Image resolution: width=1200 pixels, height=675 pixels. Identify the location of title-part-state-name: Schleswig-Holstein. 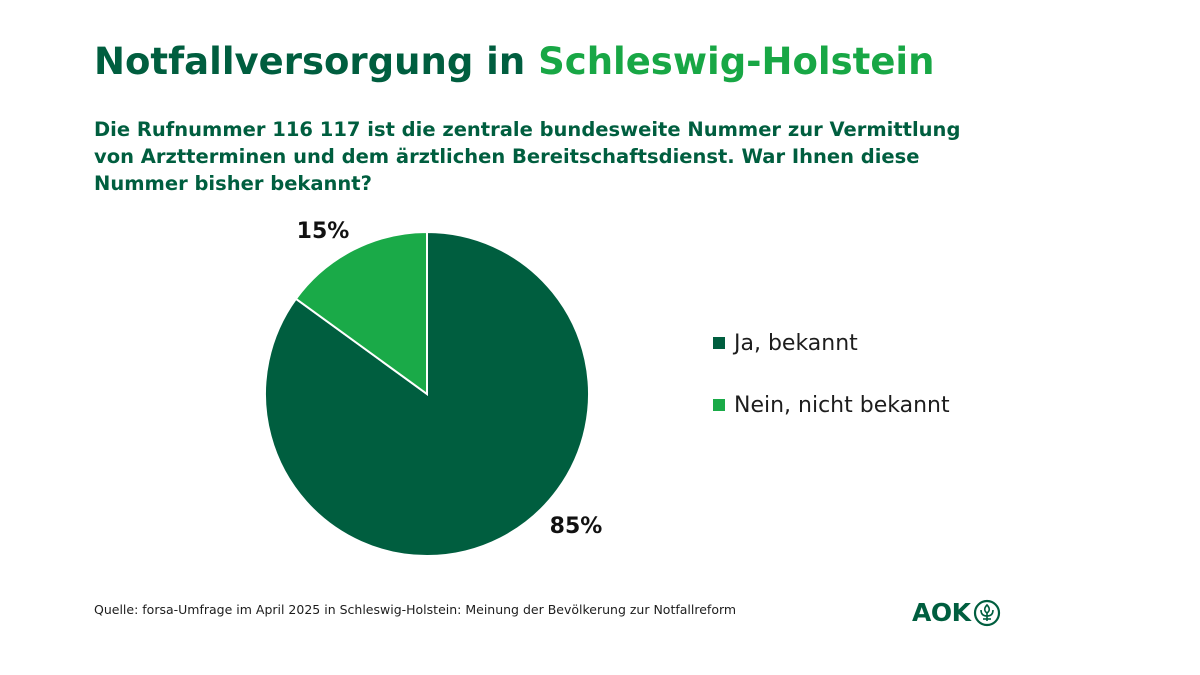
(736, 61).